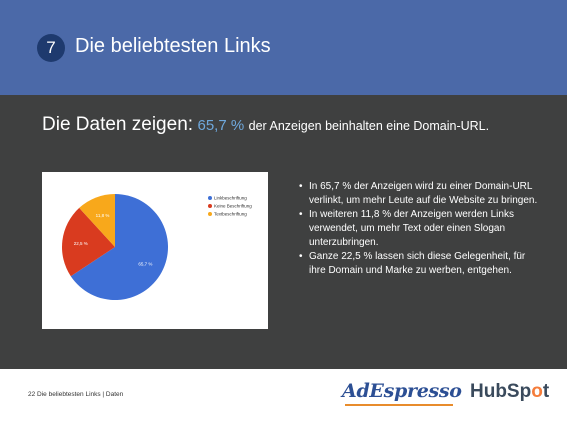 The width and height of the screenshot is (567, 425). I want to click on slide-number-badge: 7, so click(51, 48).